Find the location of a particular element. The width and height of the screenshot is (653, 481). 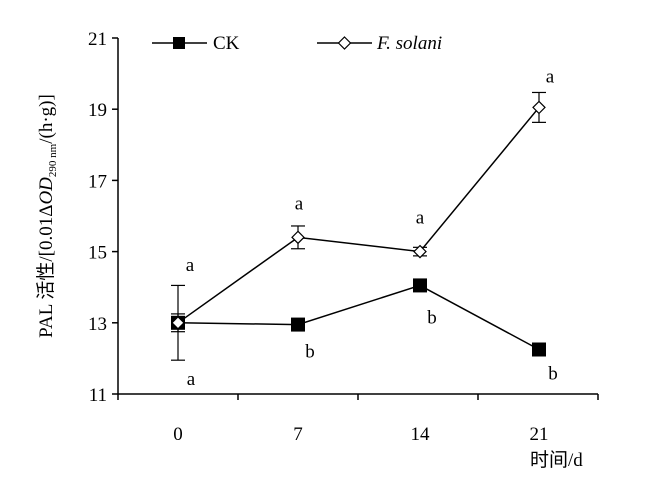

legend: CK F. solani is located at coordinates (297, 43).